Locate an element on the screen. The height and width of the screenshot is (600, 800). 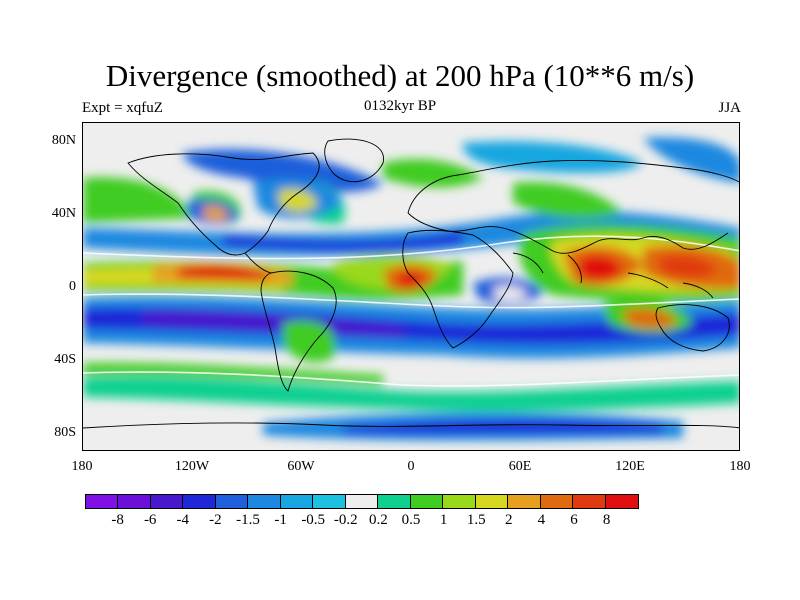
colorbar-label: -8 is located at coordinates (117, 520).